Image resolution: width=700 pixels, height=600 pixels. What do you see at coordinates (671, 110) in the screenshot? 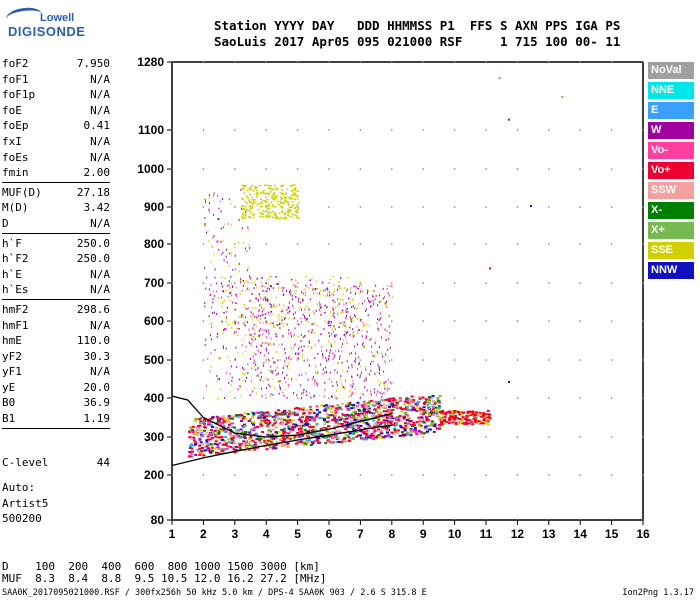
I see `legend-item: E` at bounding box center [671, 110].